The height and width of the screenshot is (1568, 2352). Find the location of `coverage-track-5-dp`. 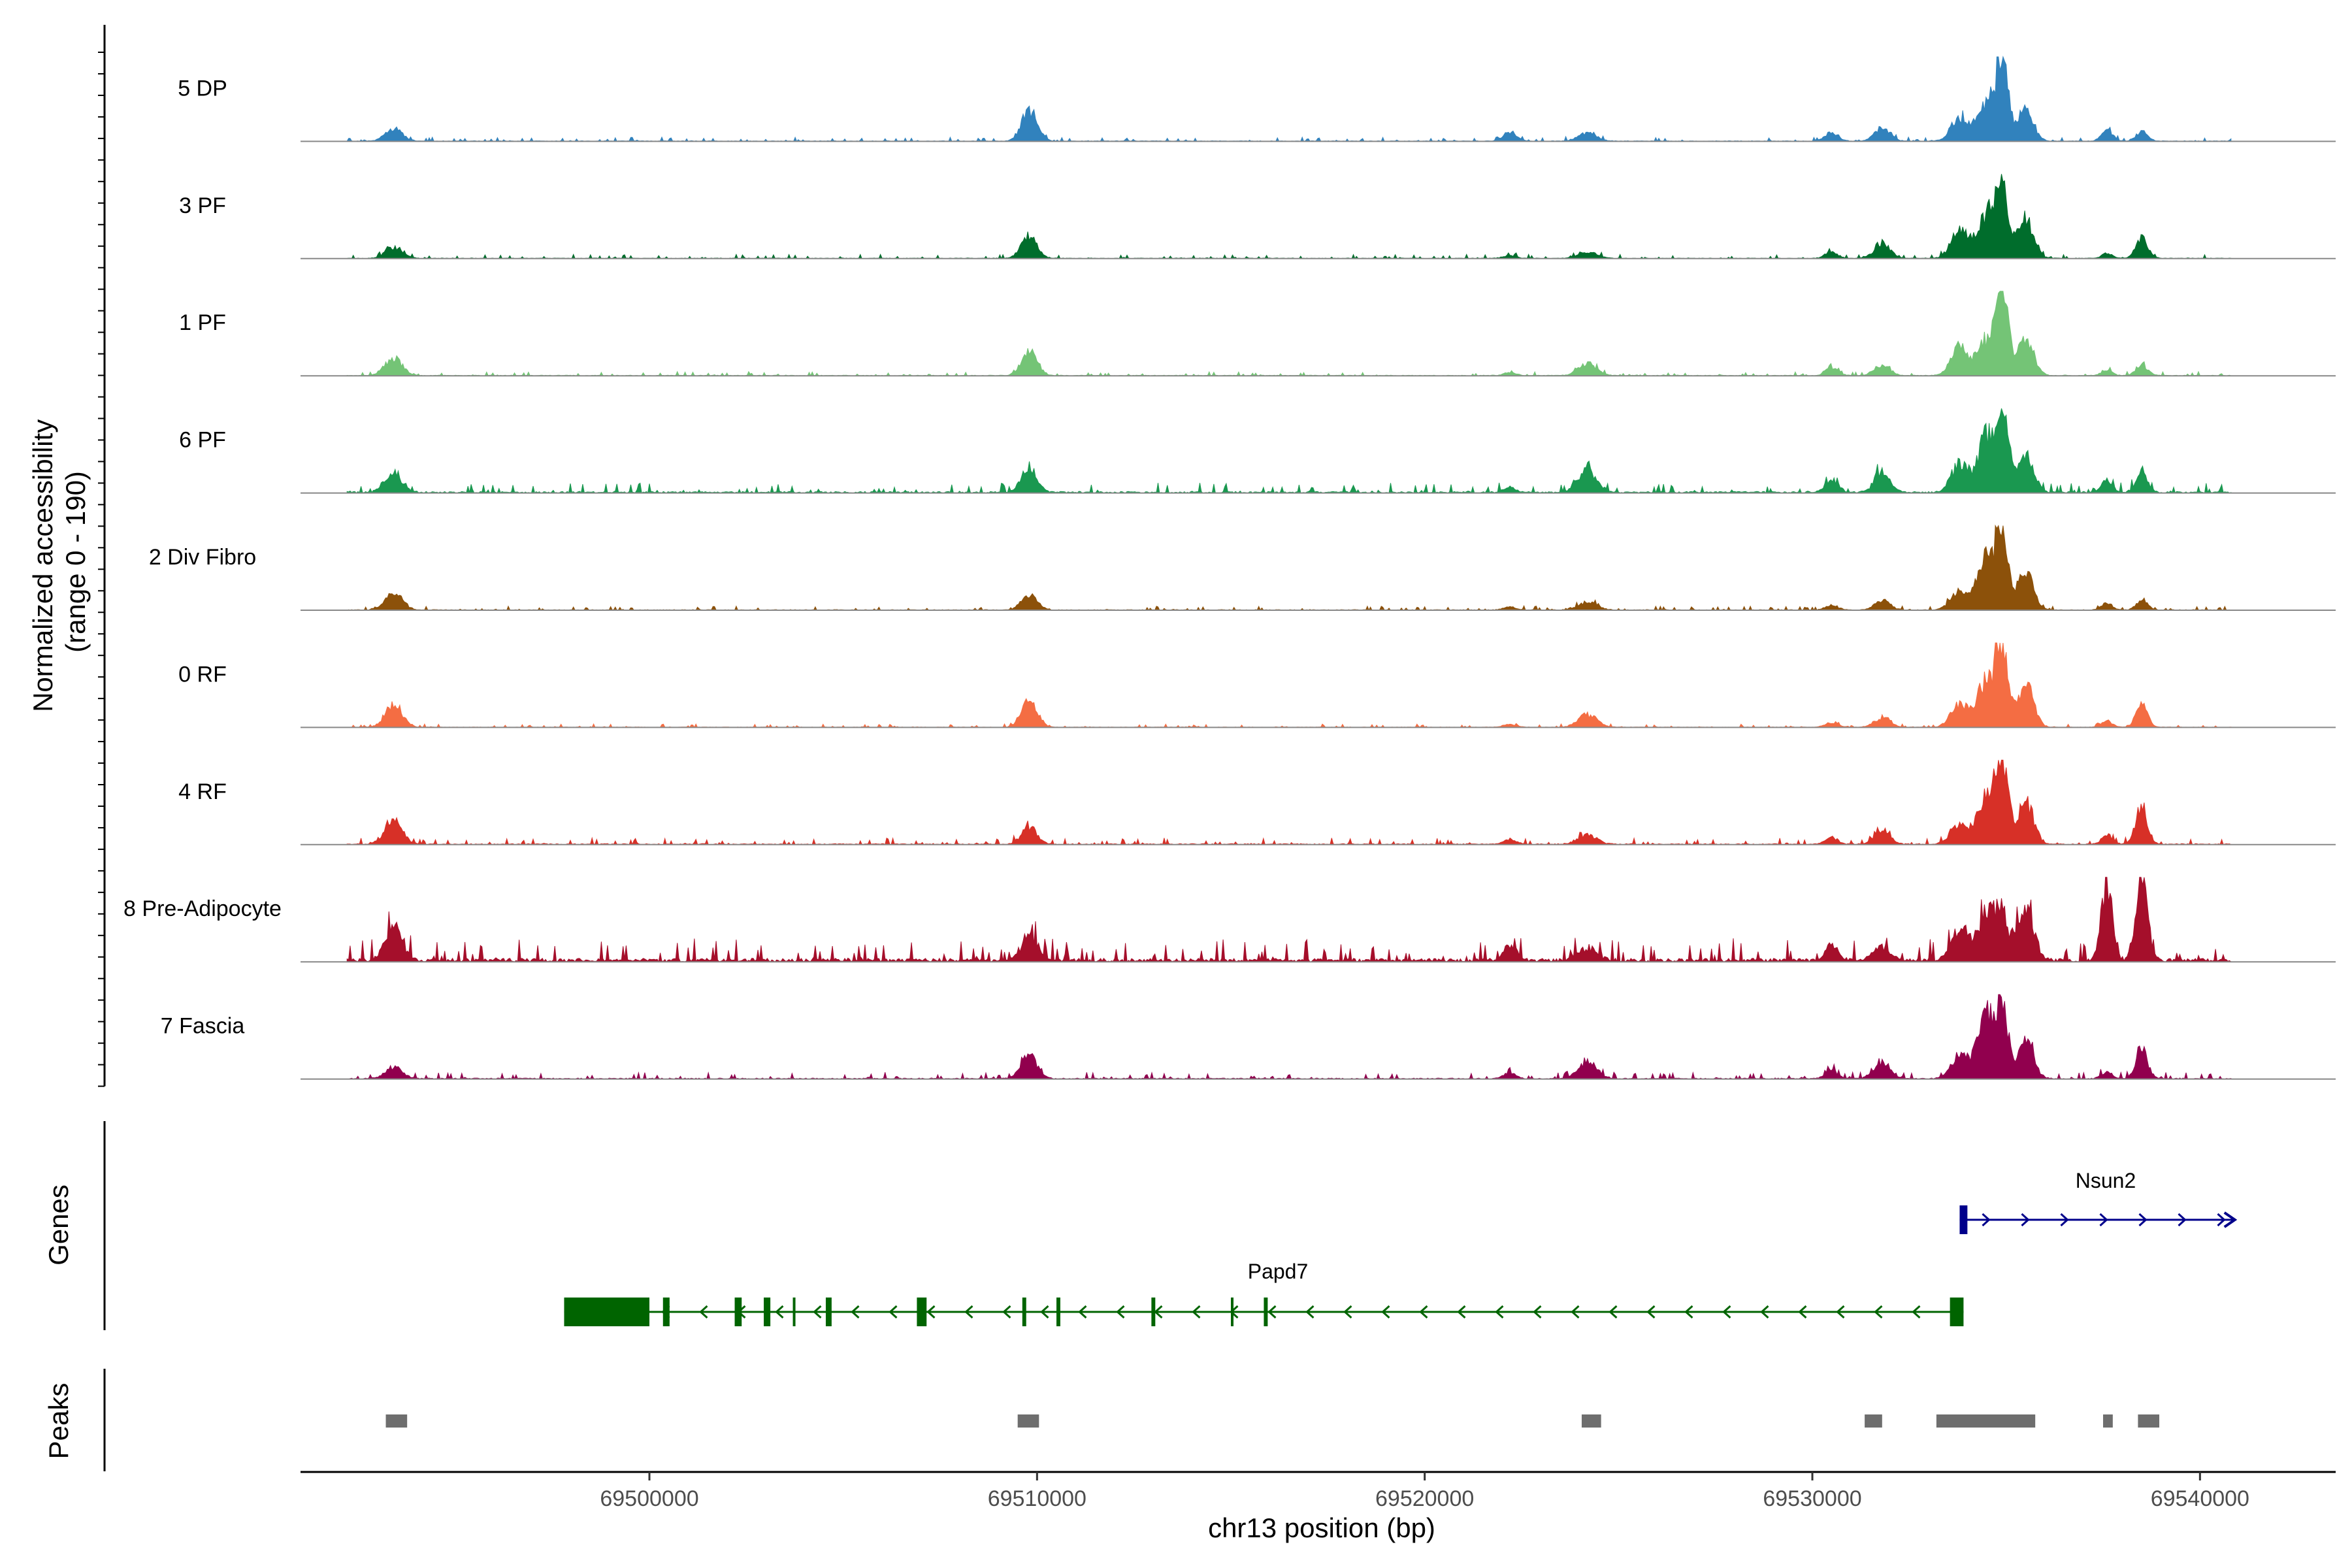

coverage-track-5-dp is located at coordinates (1289, 99).